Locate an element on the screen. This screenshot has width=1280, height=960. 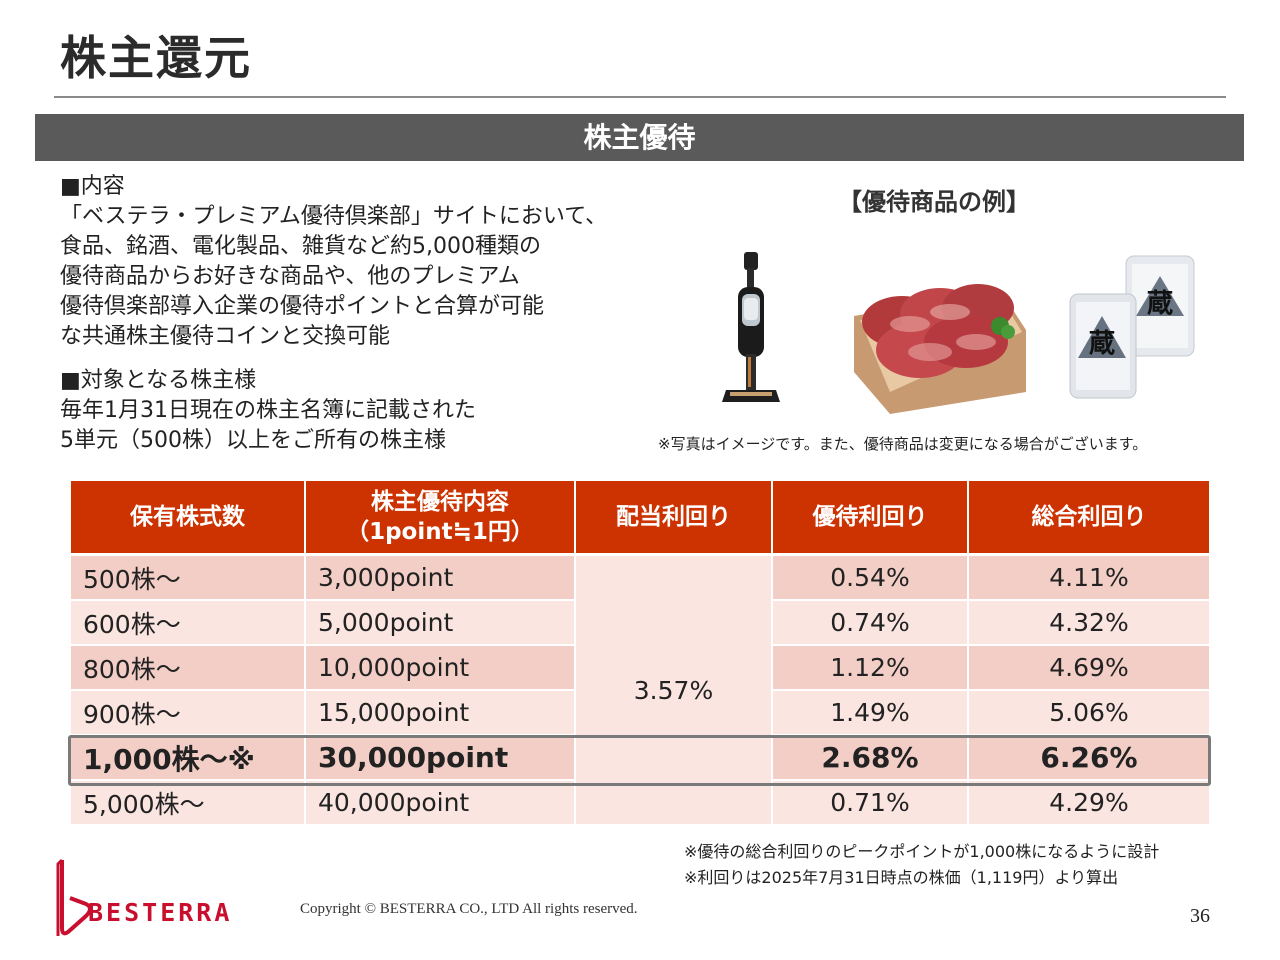
cell-total-yield: 5.06% is located at coordinates (1089, 713).